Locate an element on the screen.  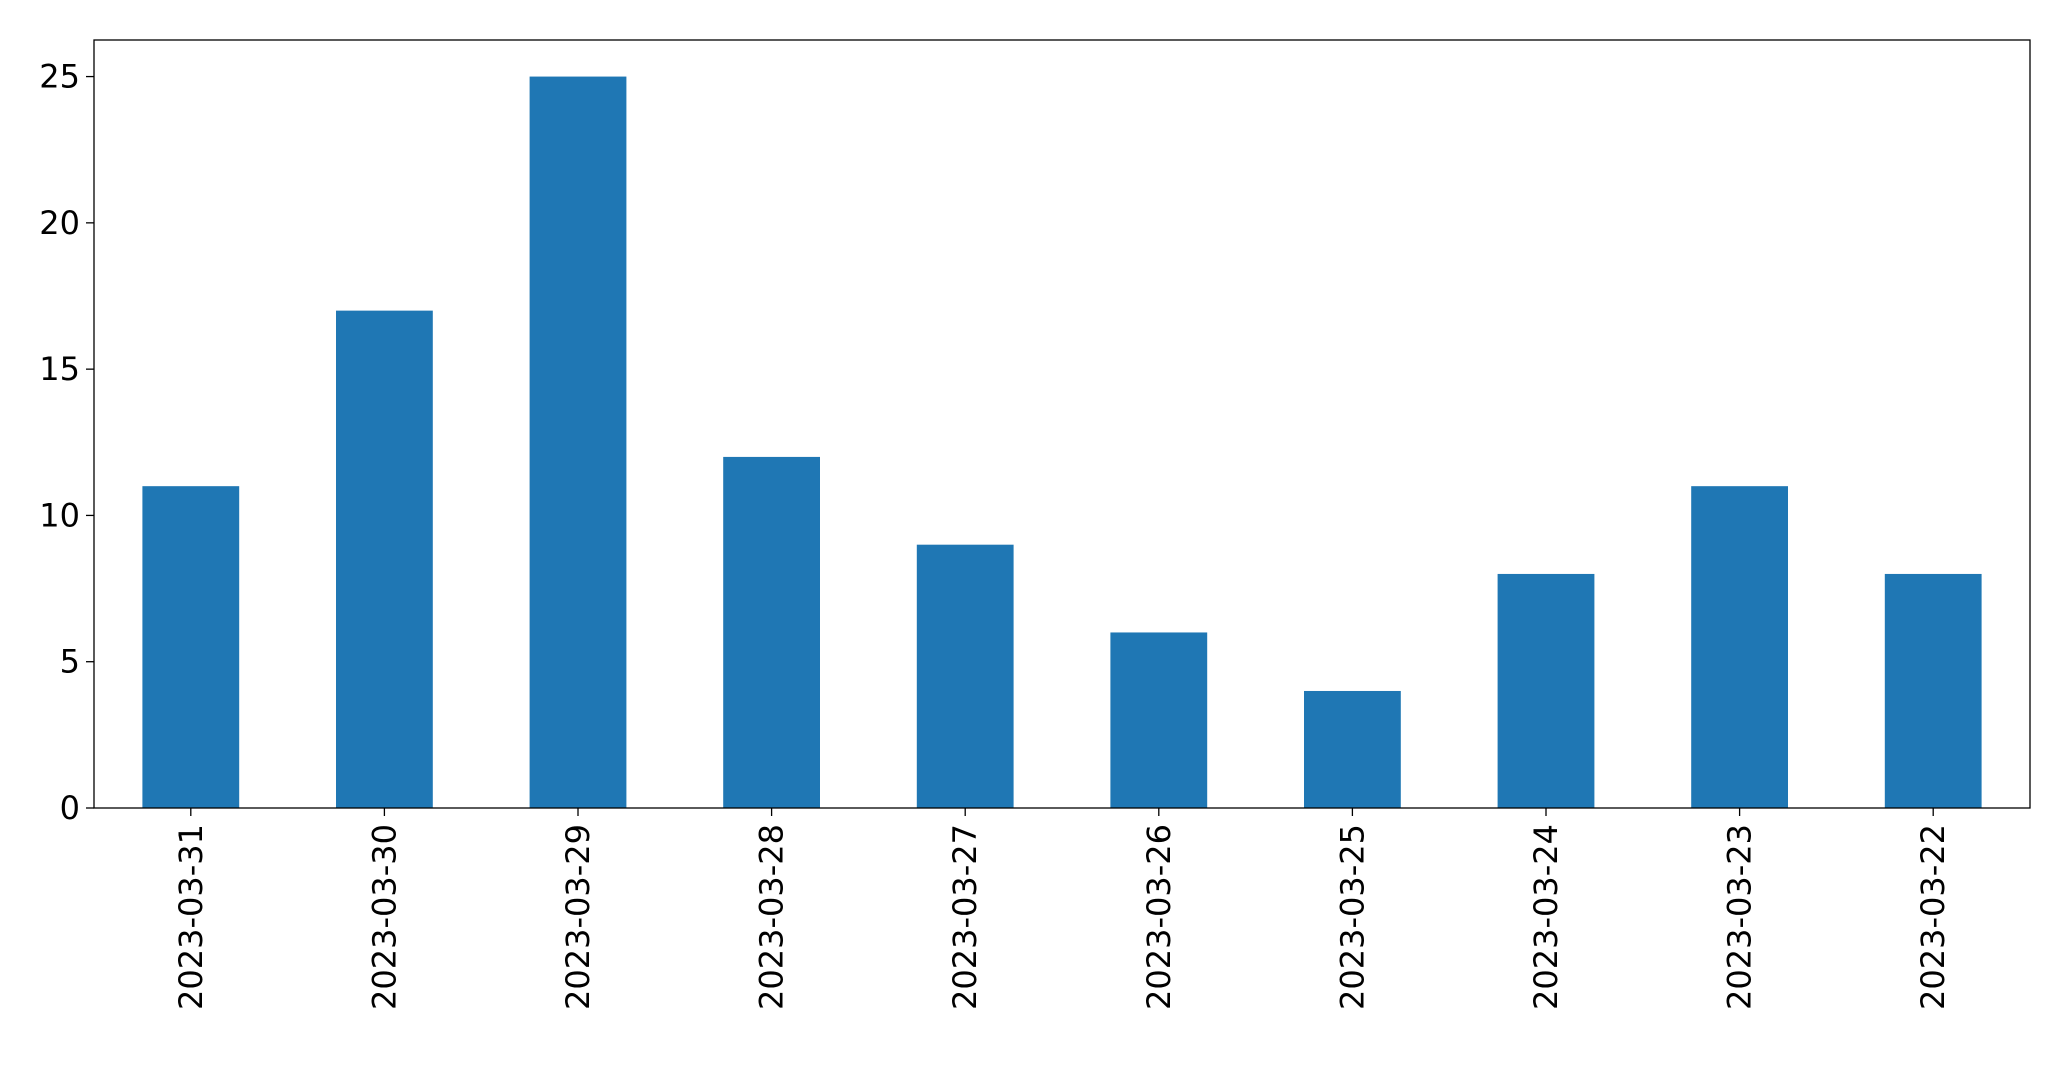
y-tick-label: 15 is located at coordinates (59, 369).